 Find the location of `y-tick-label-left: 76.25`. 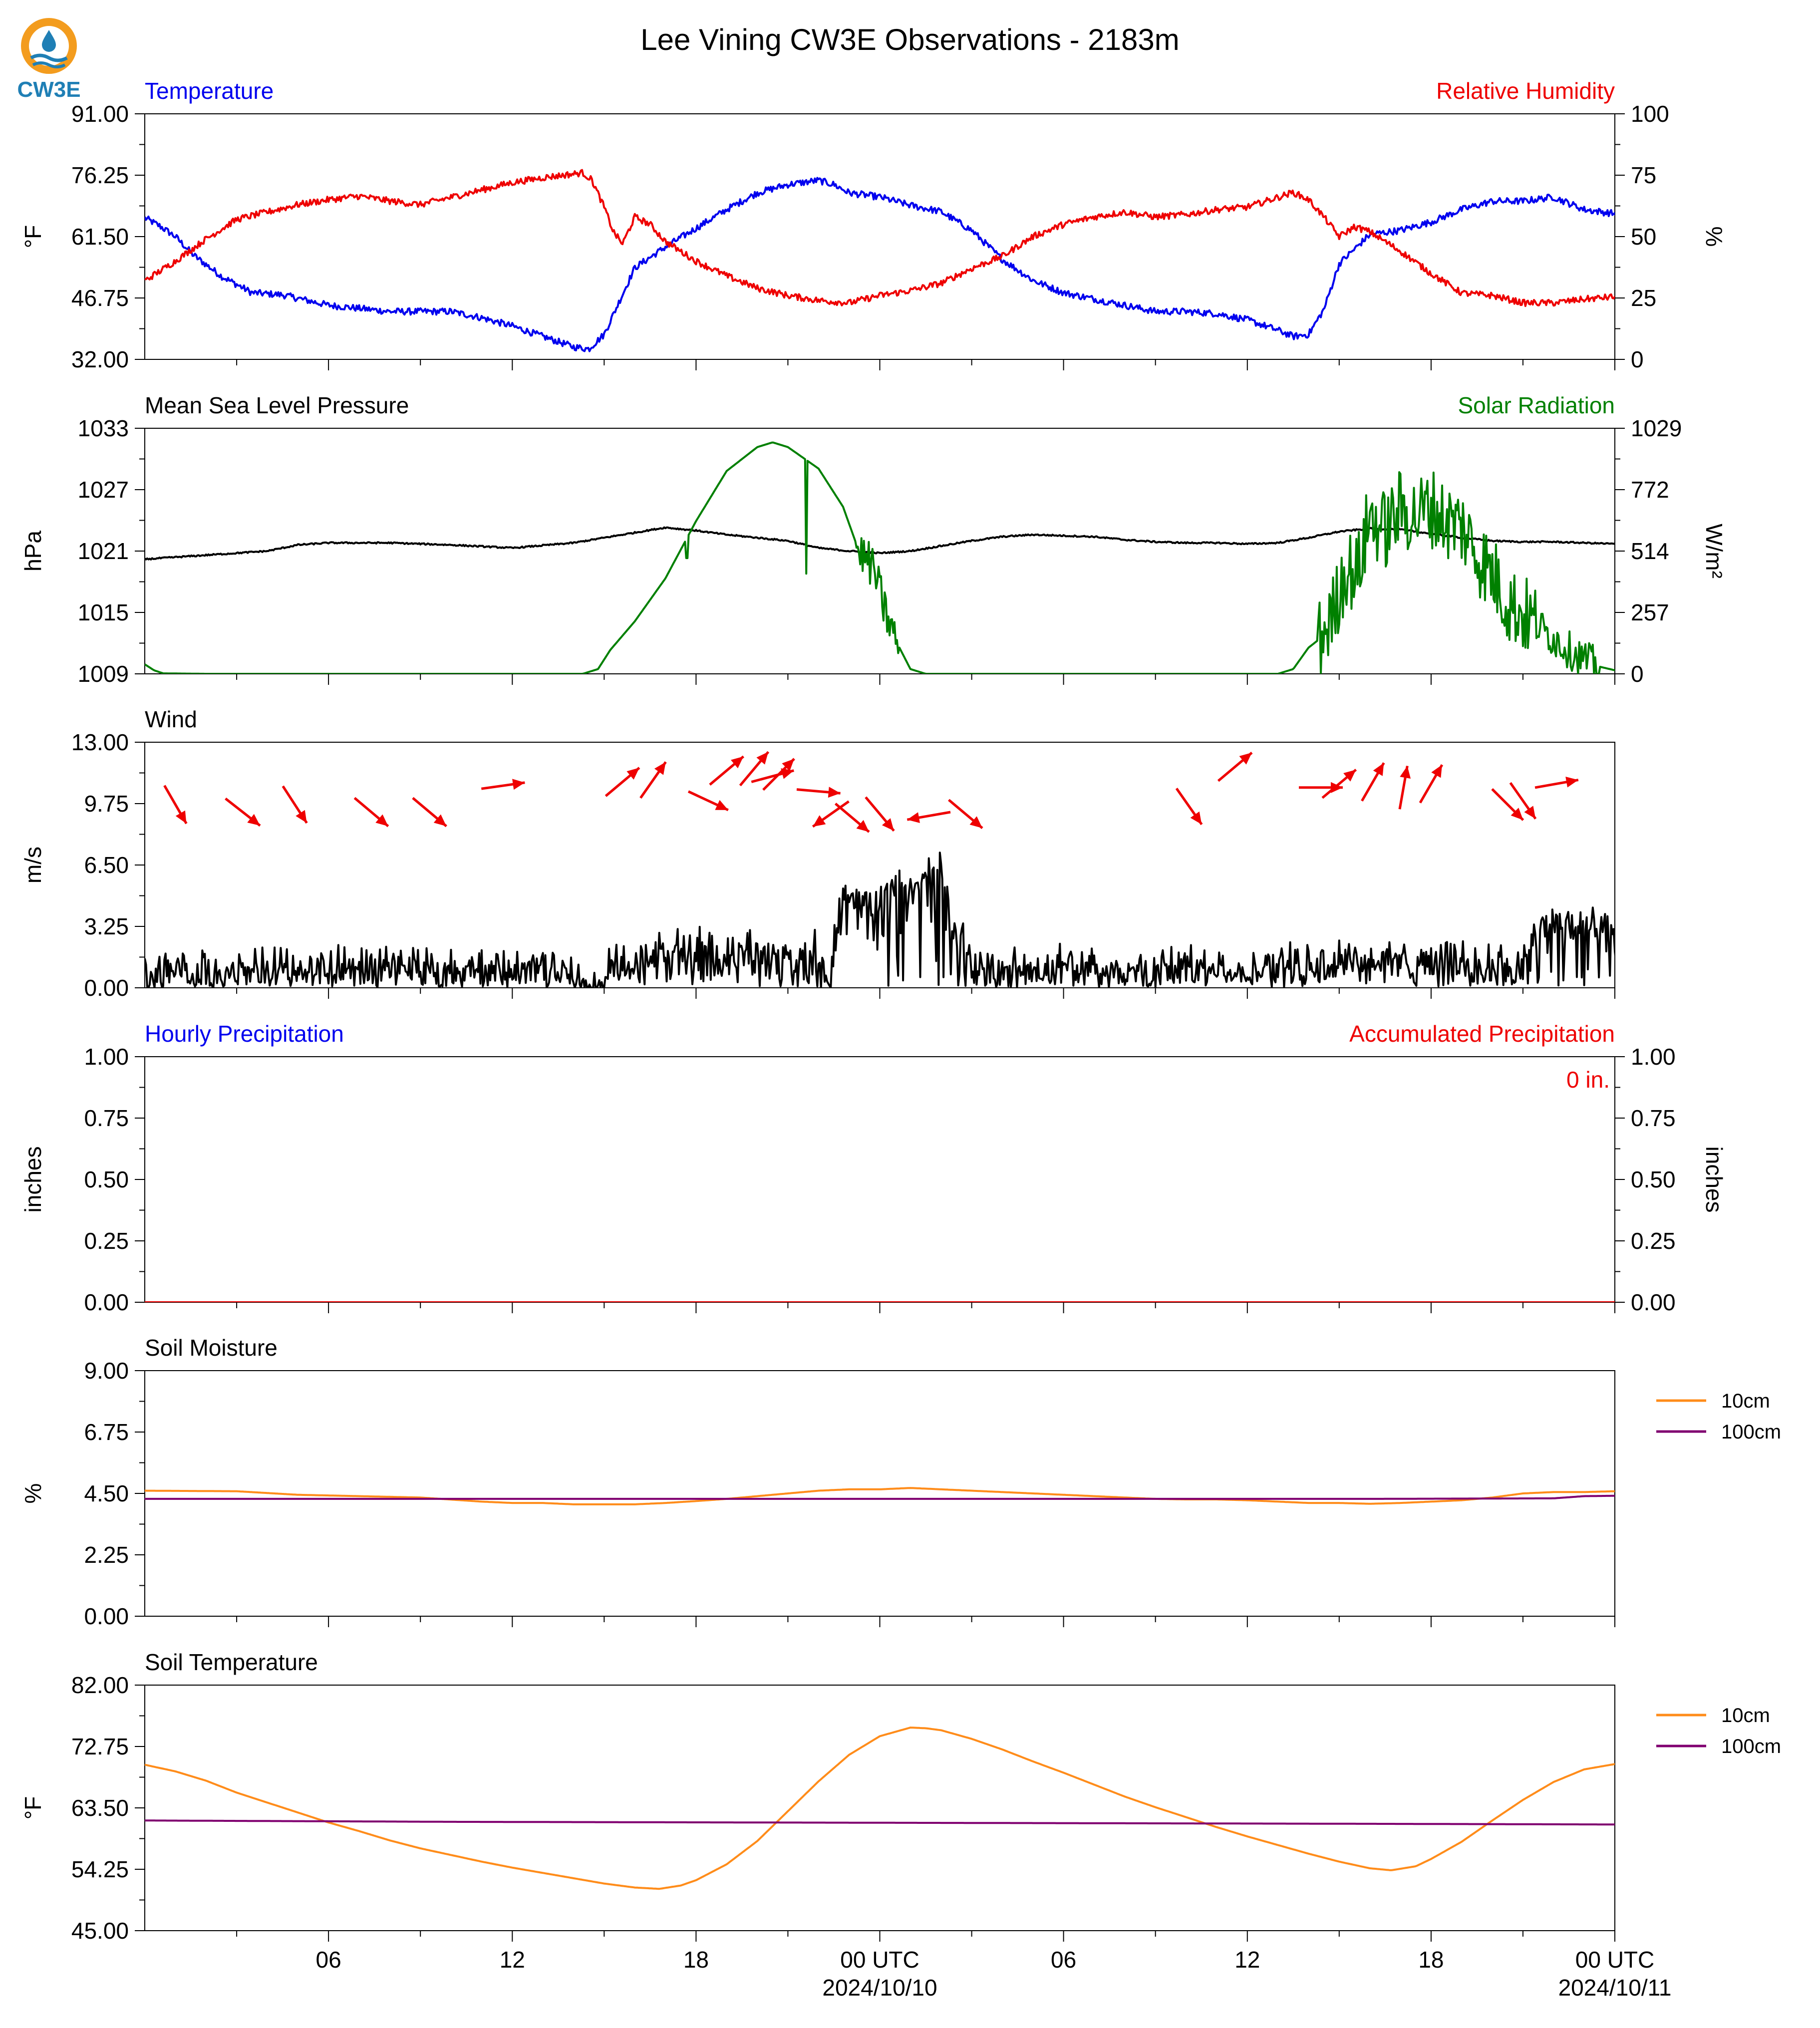

y-tick-label-left: 76.25 is located at coordinates (100, 175).